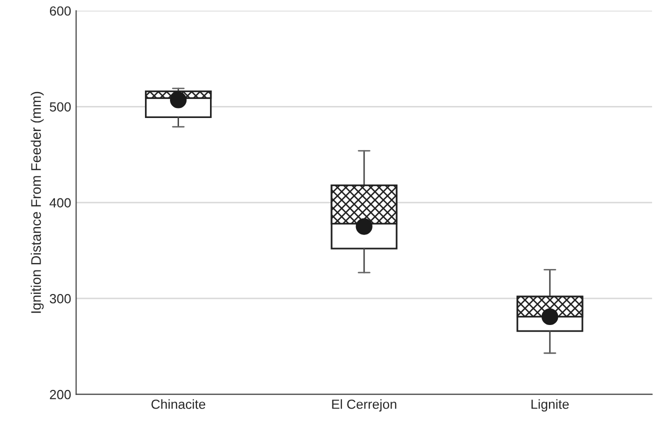 The height and width of the screenshot is (431, 662). Describe the element at coordinates (37, 202) in the screenshot. I see `y-axis-title: Ignition Distance From Feeder (mm)` at that location.